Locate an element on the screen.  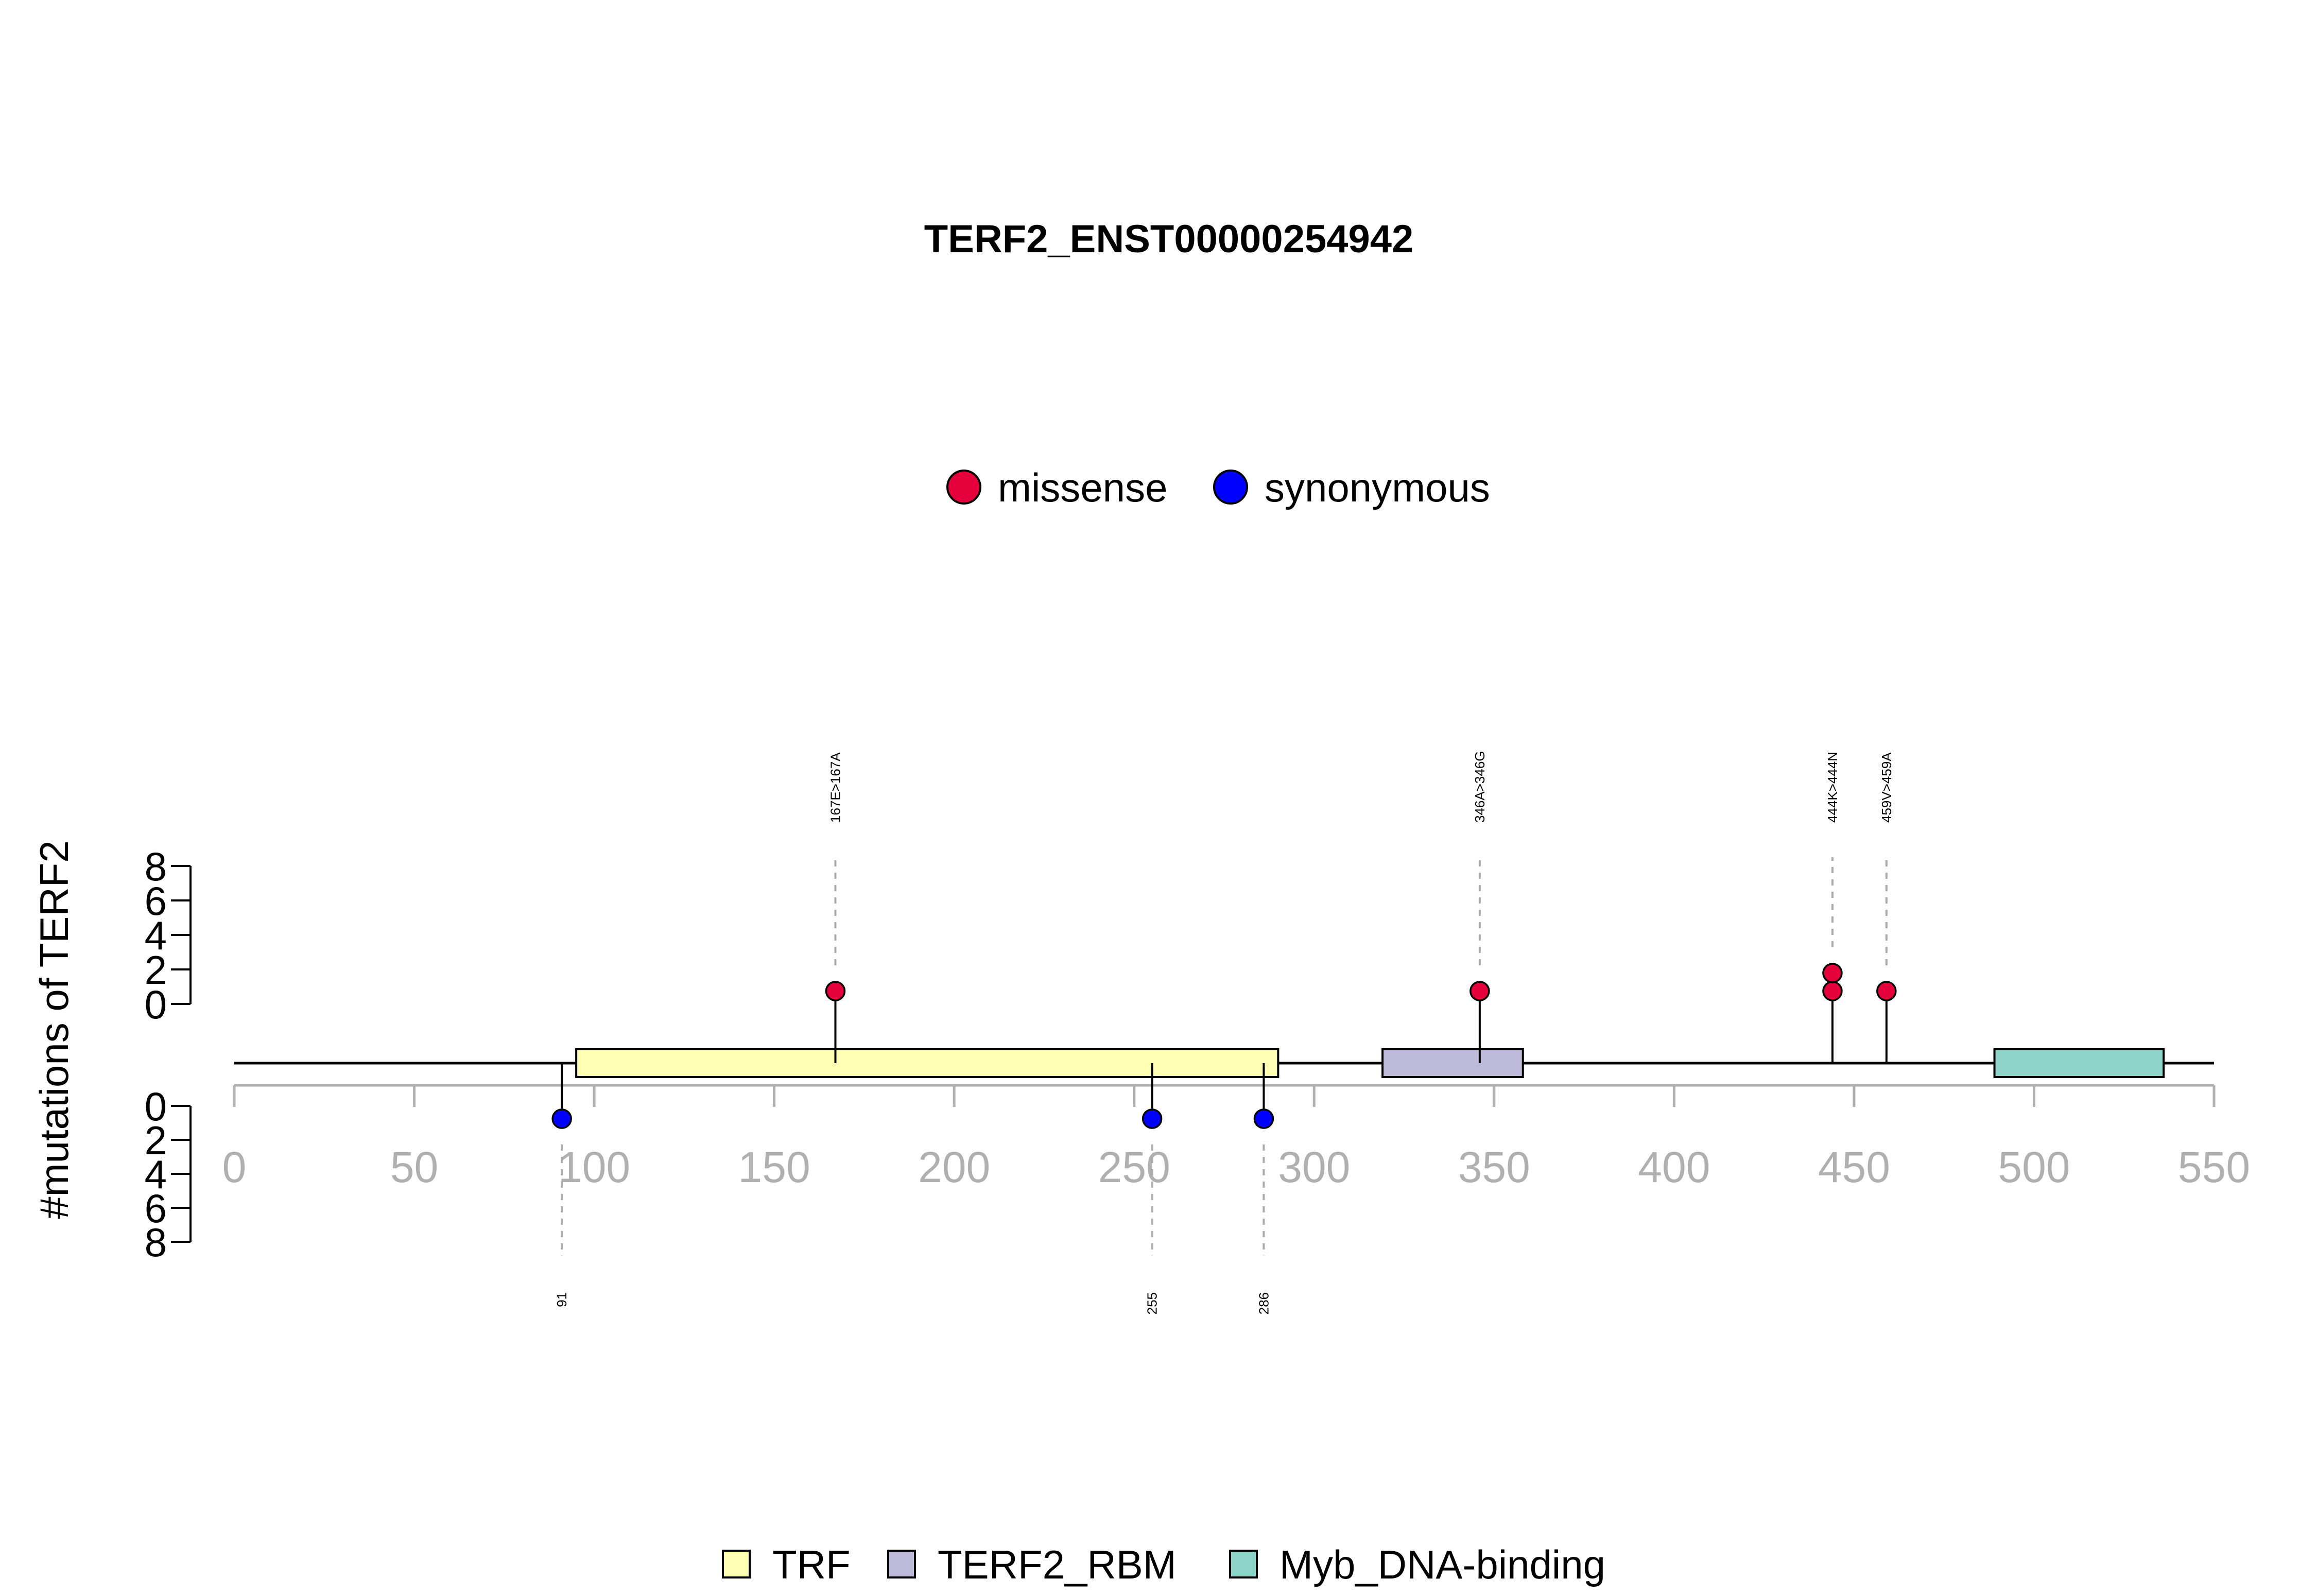
domain-Myb_DNA-binding is located at coordinates (2079, 1063).